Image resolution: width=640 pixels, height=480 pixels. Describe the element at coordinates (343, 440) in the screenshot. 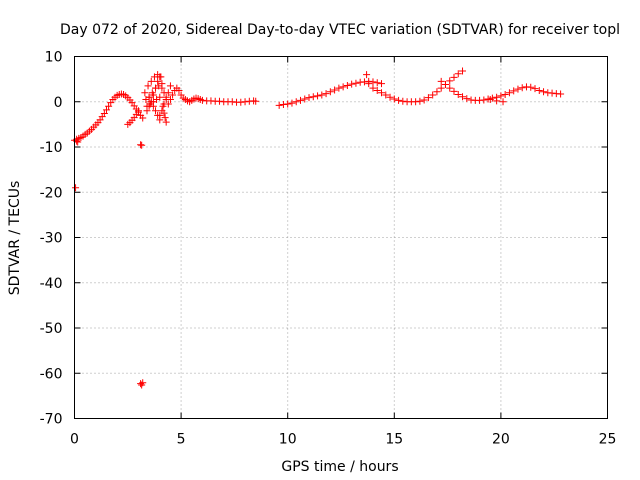

I see `x-tick-labels: 0 5 10 15 20 25` at that location.